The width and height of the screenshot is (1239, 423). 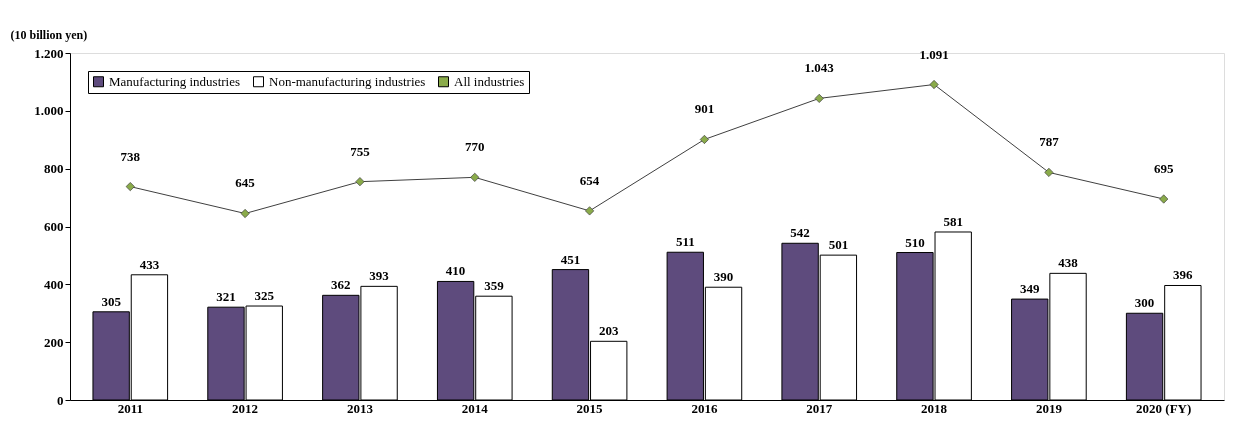 I want to click on y-tick-label: 0, so click(x=60, y=400).